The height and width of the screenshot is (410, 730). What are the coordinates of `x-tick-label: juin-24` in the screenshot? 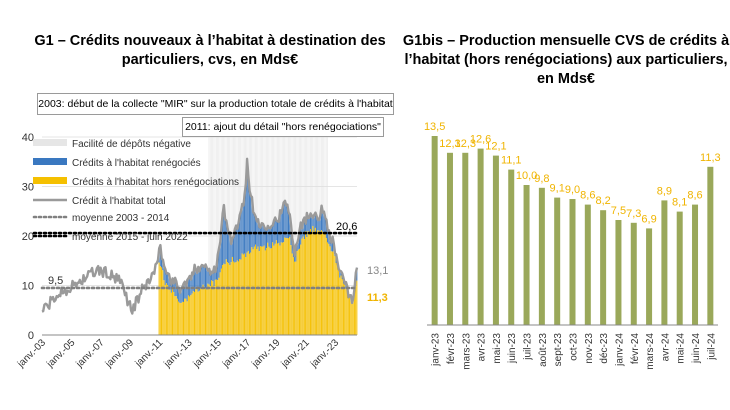 It's located at (696, 348).